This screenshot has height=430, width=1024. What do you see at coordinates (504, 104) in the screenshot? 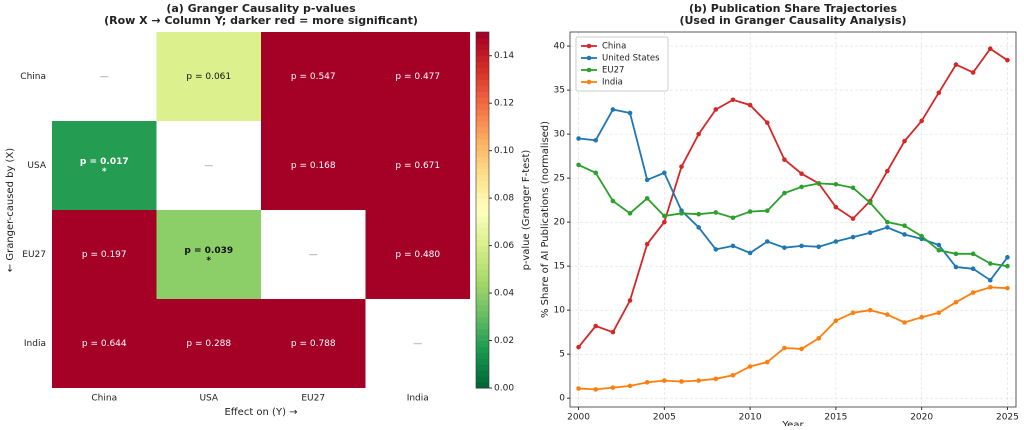
I see `colorbar-tick-label: 0.12` at bounding box center [504, 104].